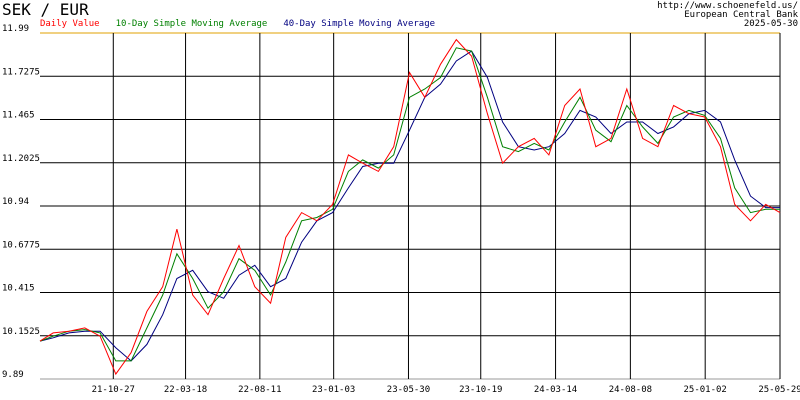  I want to click on y-tick-label: 11.7275, so click(21, 72).